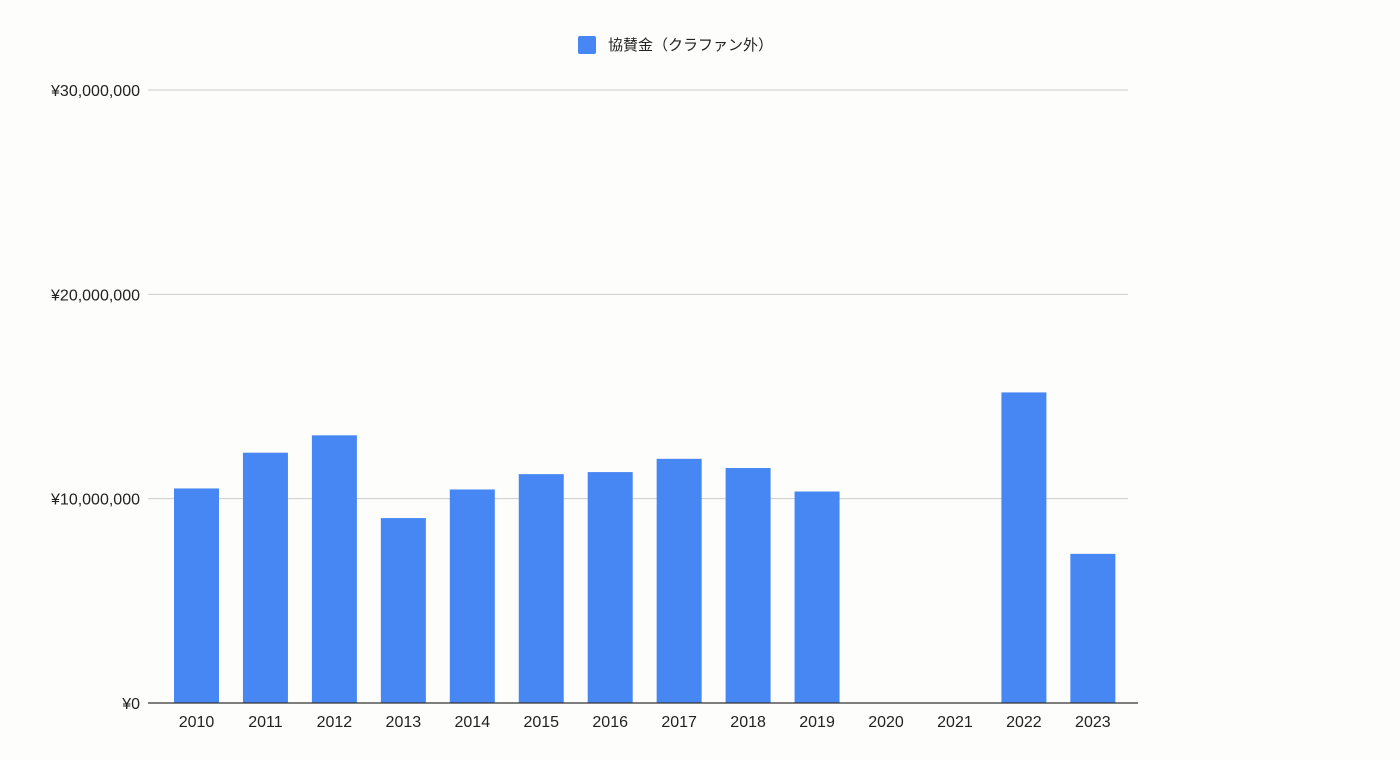 This screenshot has height=760, width=1400. I want to click on bar-2023, so click(1093, 628).